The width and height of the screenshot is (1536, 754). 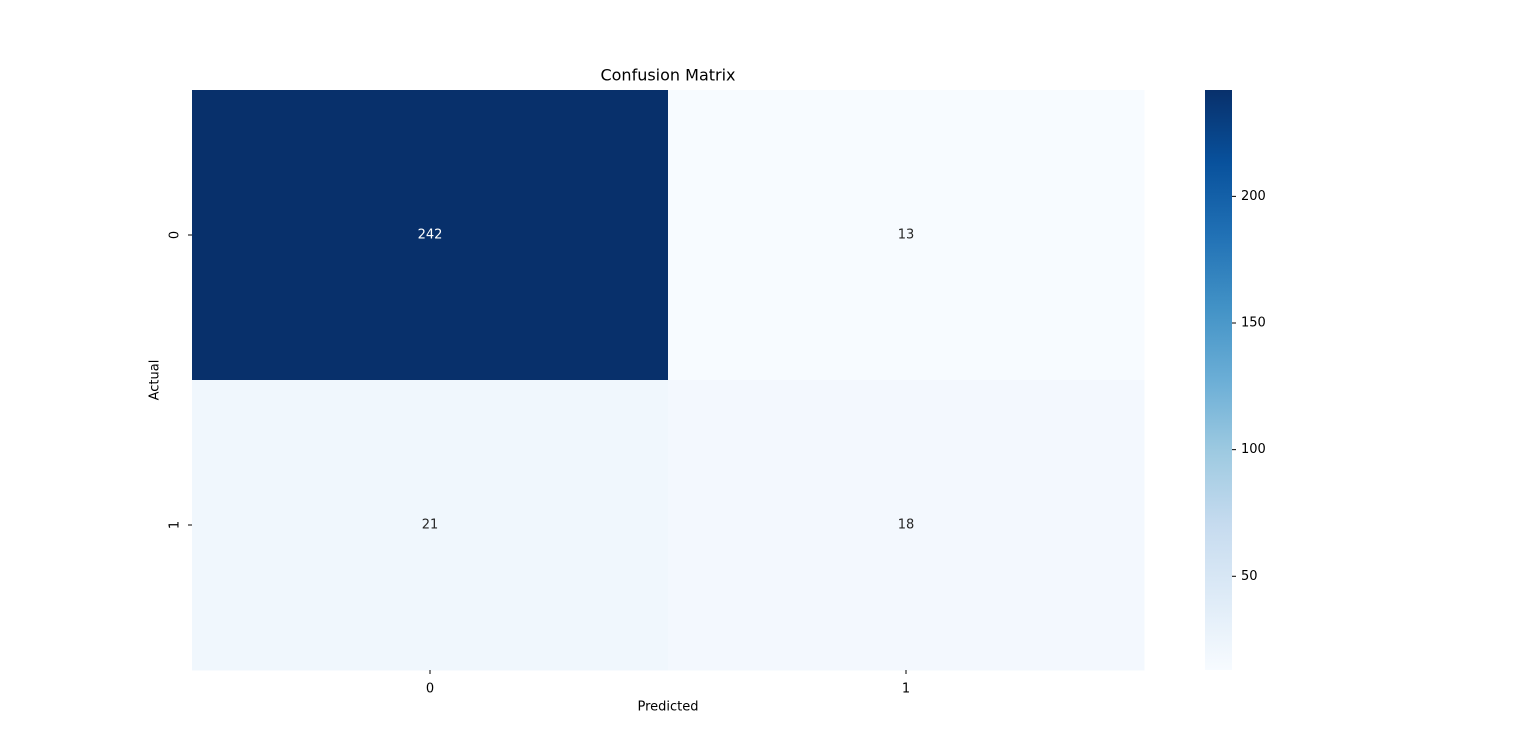 I want to click on cell-label: 18, so click(x=906, y=525).